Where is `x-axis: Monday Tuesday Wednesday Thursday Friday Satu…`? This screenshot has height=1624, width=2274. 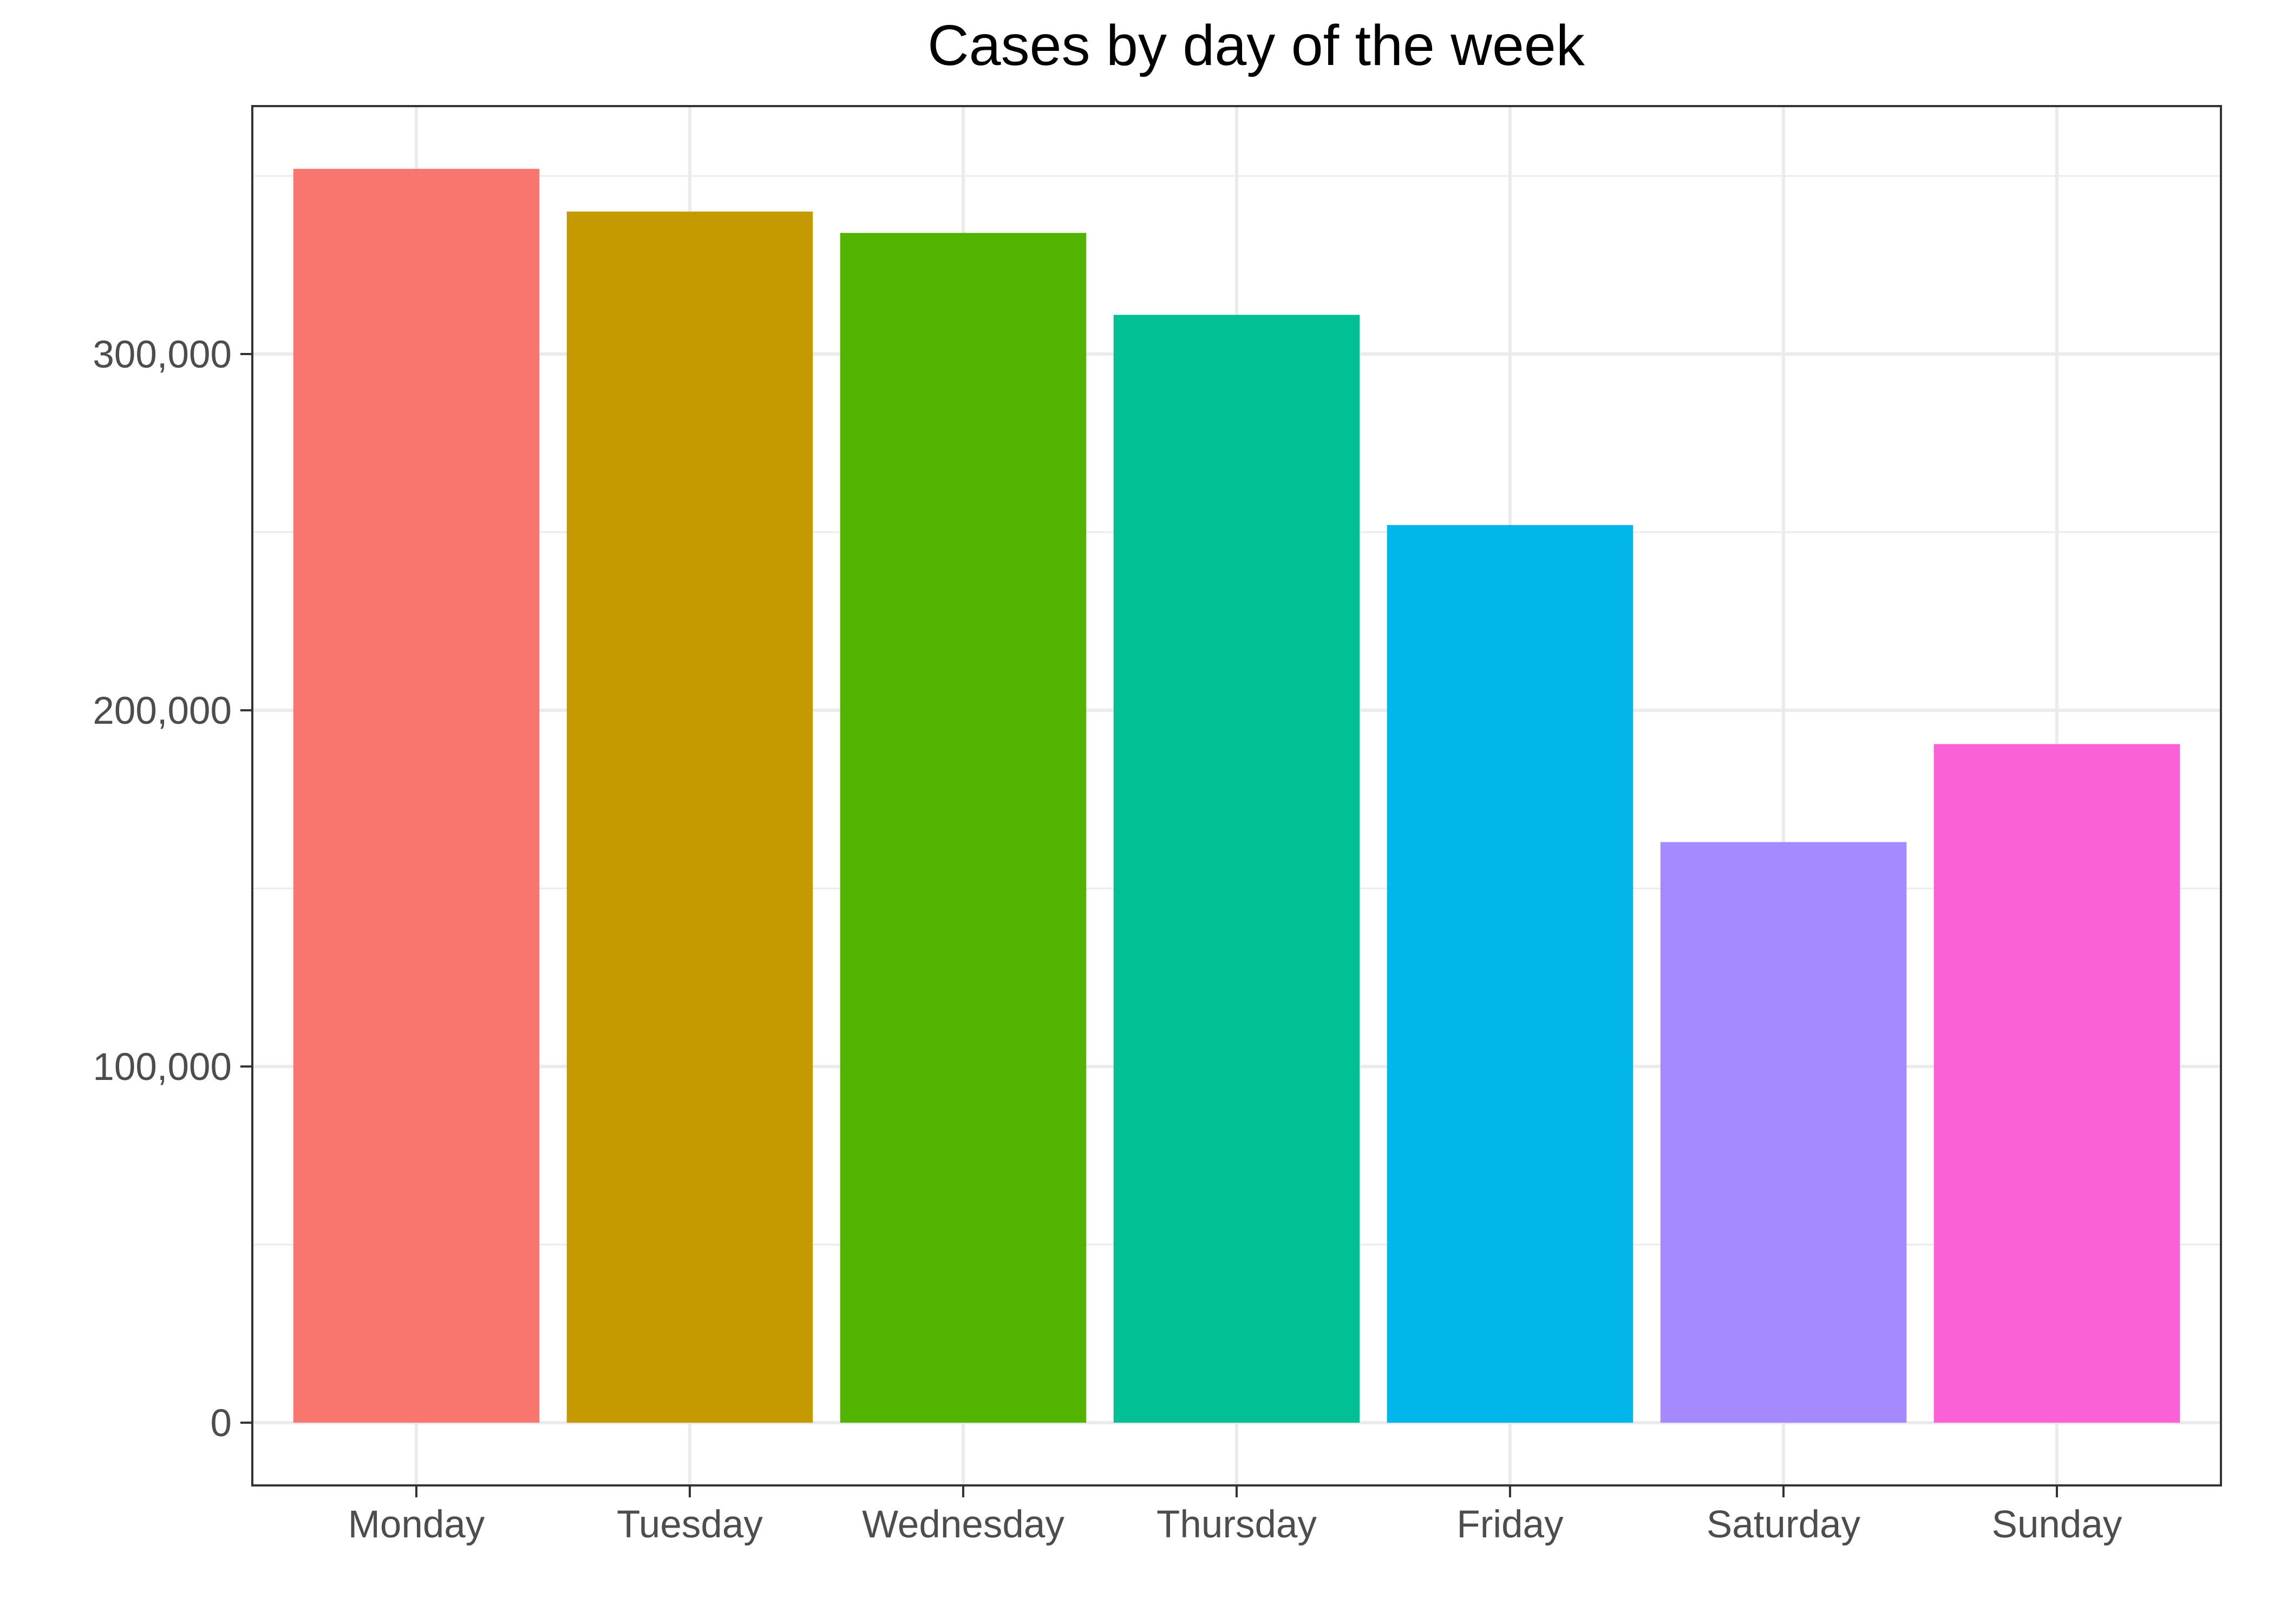
x-axis: Monday Tuesday Wednesday Thursday Friday Satu… is located at coordinates (1235, 1515).